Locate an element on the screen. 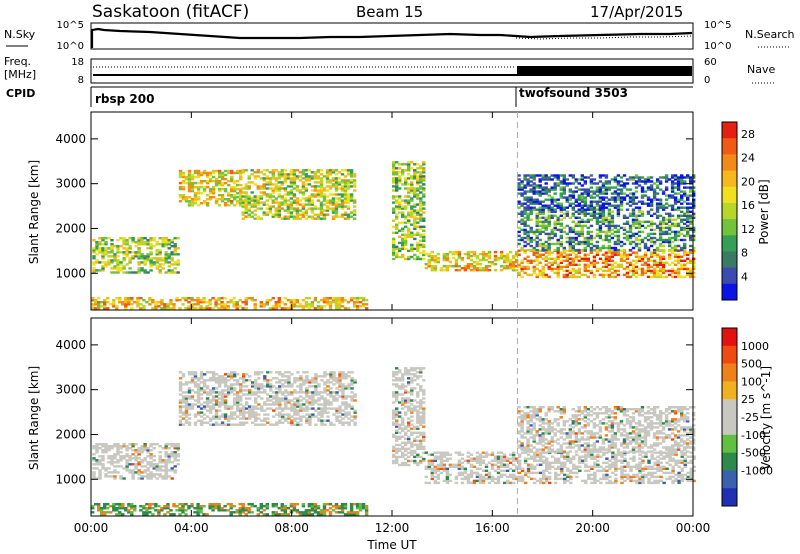  colorbar-tick-label: 12 is located at coordinates (748, 229).